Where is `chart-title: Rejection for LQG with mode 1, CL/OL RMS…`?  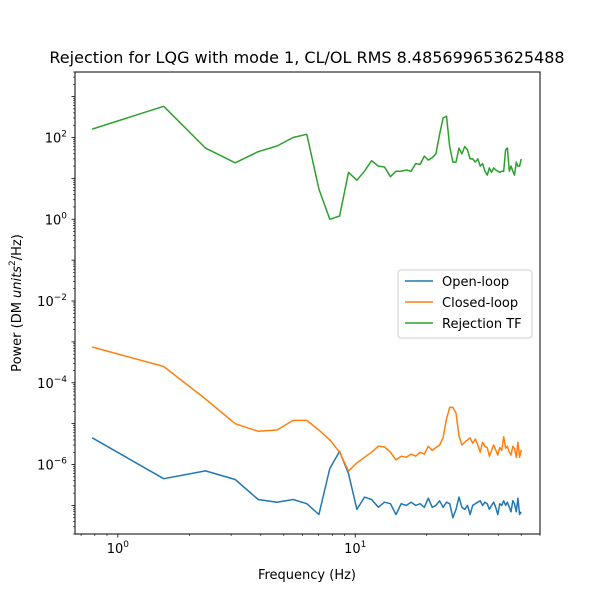 chart-title: Rejection for LQG with mode 1, CL/OL RMS… is located at coordinates (306, 57).